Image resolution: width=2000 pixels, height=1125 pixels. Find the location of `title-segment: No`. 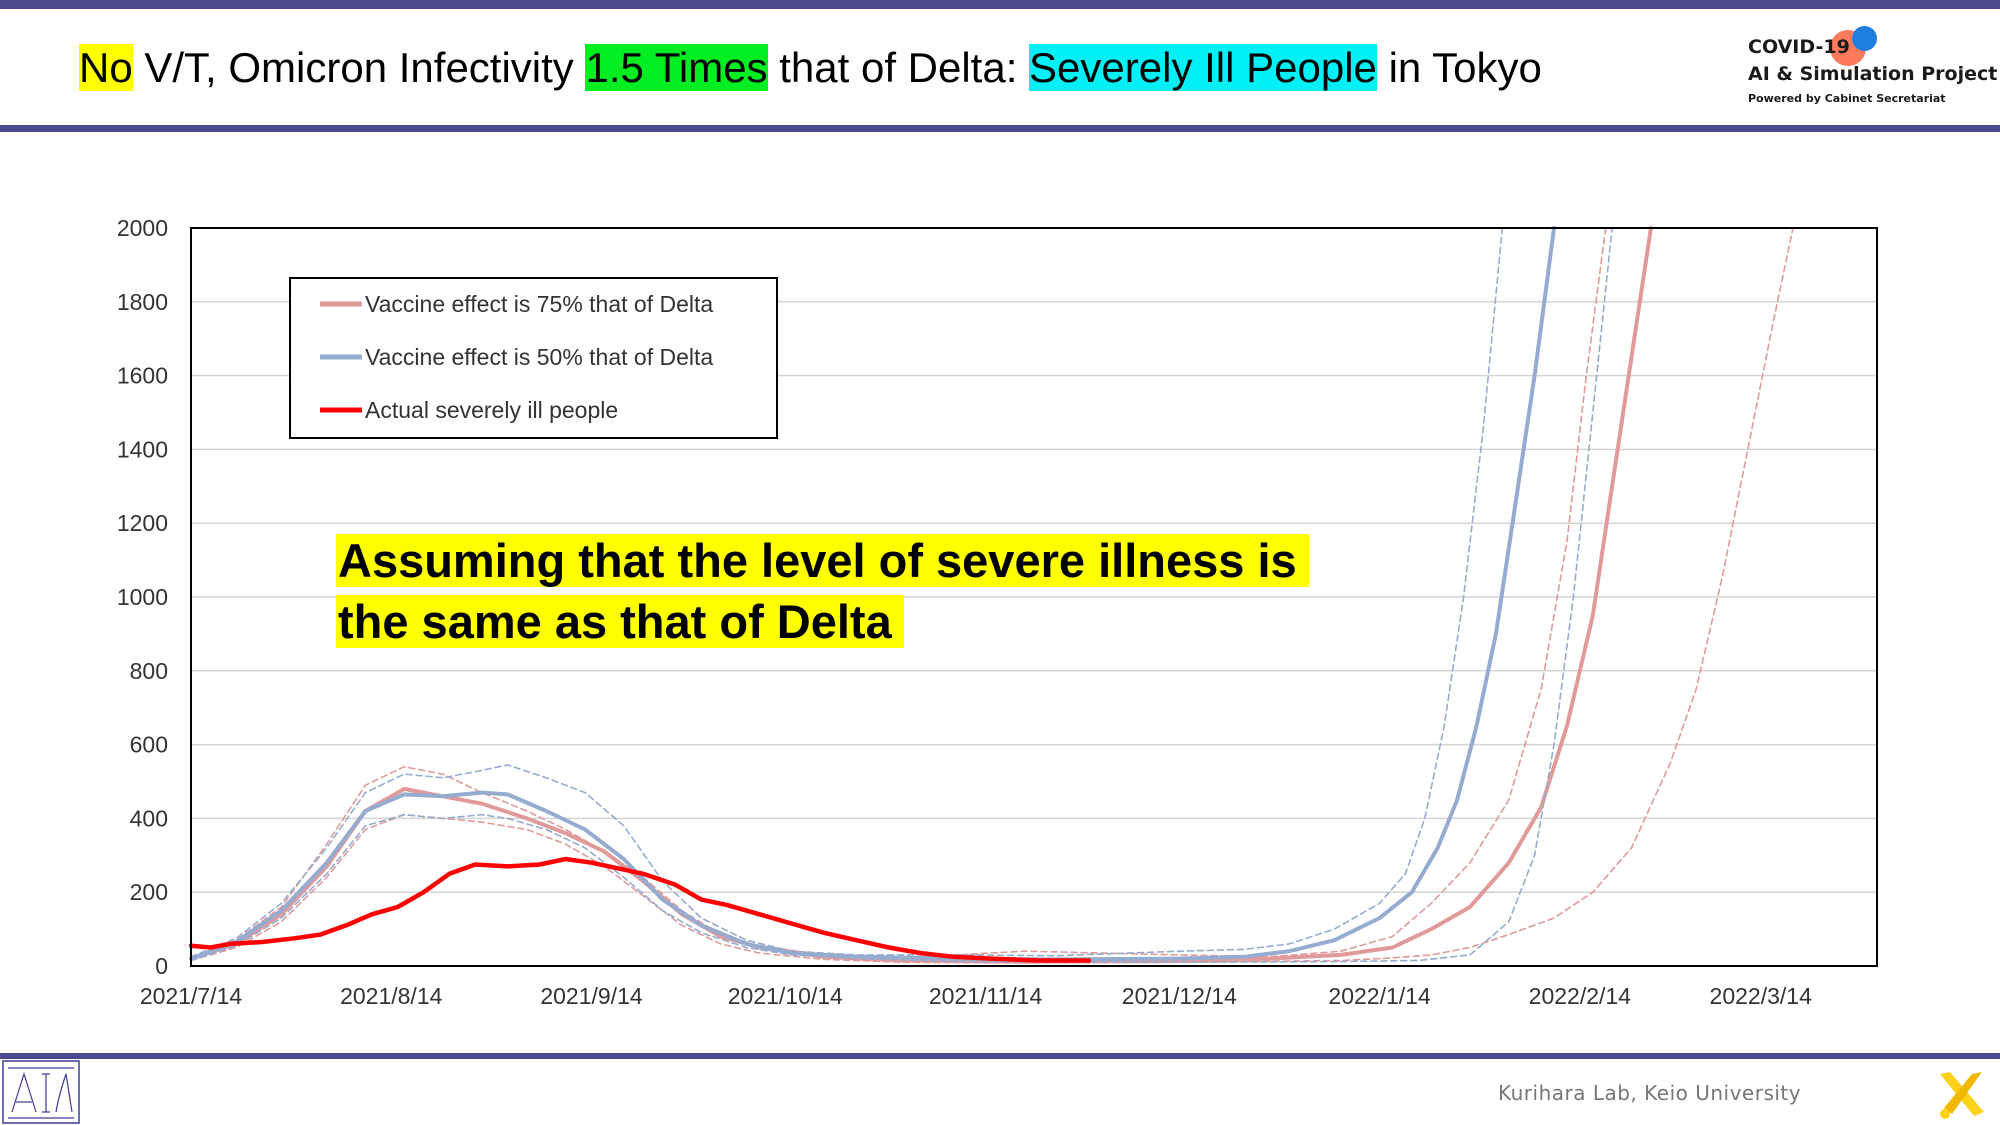

title-segment: No is located at coordinates (106, 67).